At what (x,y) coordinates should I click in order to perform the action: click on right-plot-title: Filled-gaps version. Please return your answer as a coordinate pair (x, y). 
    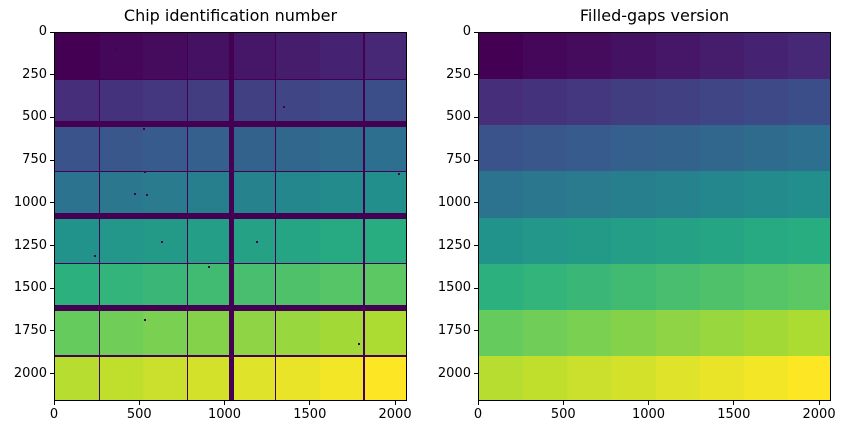
    Looking at the image, I should click on (654, 15).